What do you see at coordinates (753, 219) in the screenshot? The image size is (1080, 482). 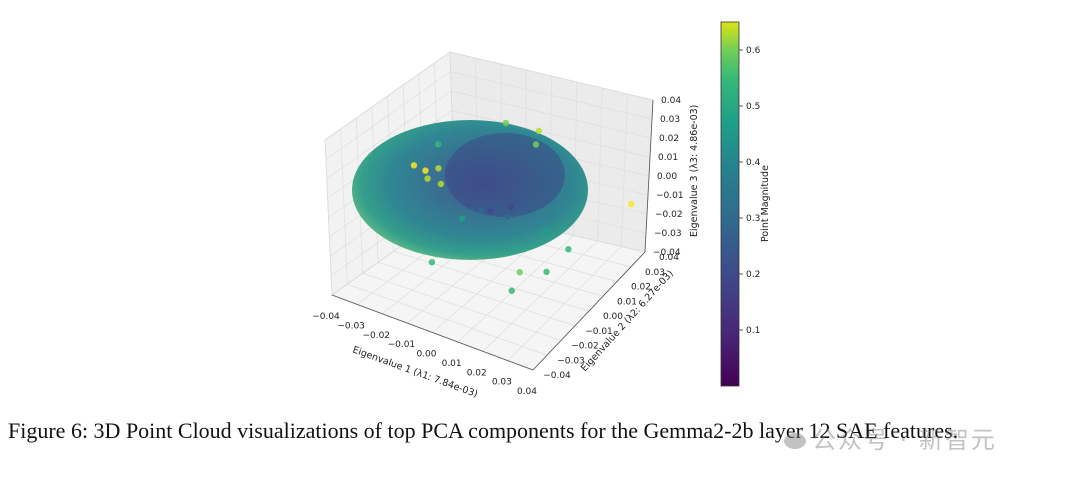 I see `colorbar-tick-label: 0.3` at bounding box center [753, 219].